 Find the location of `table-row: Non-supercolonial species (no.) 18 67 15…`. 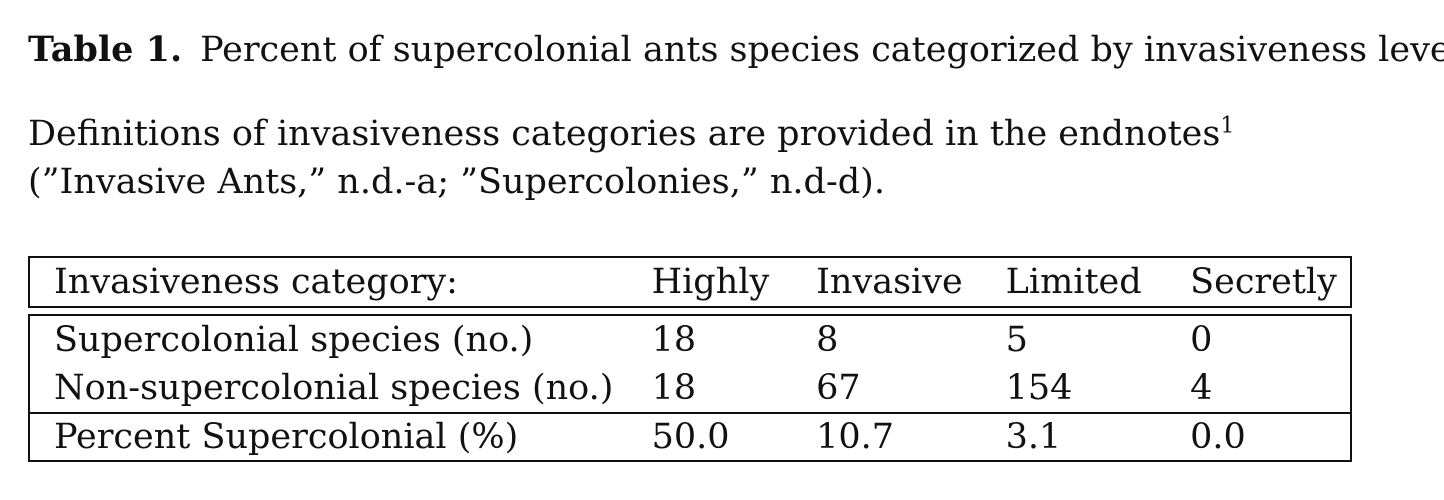

table-row: Non-supercolonial species (no.) 18 67 15… is located at coordinates (690, 388).